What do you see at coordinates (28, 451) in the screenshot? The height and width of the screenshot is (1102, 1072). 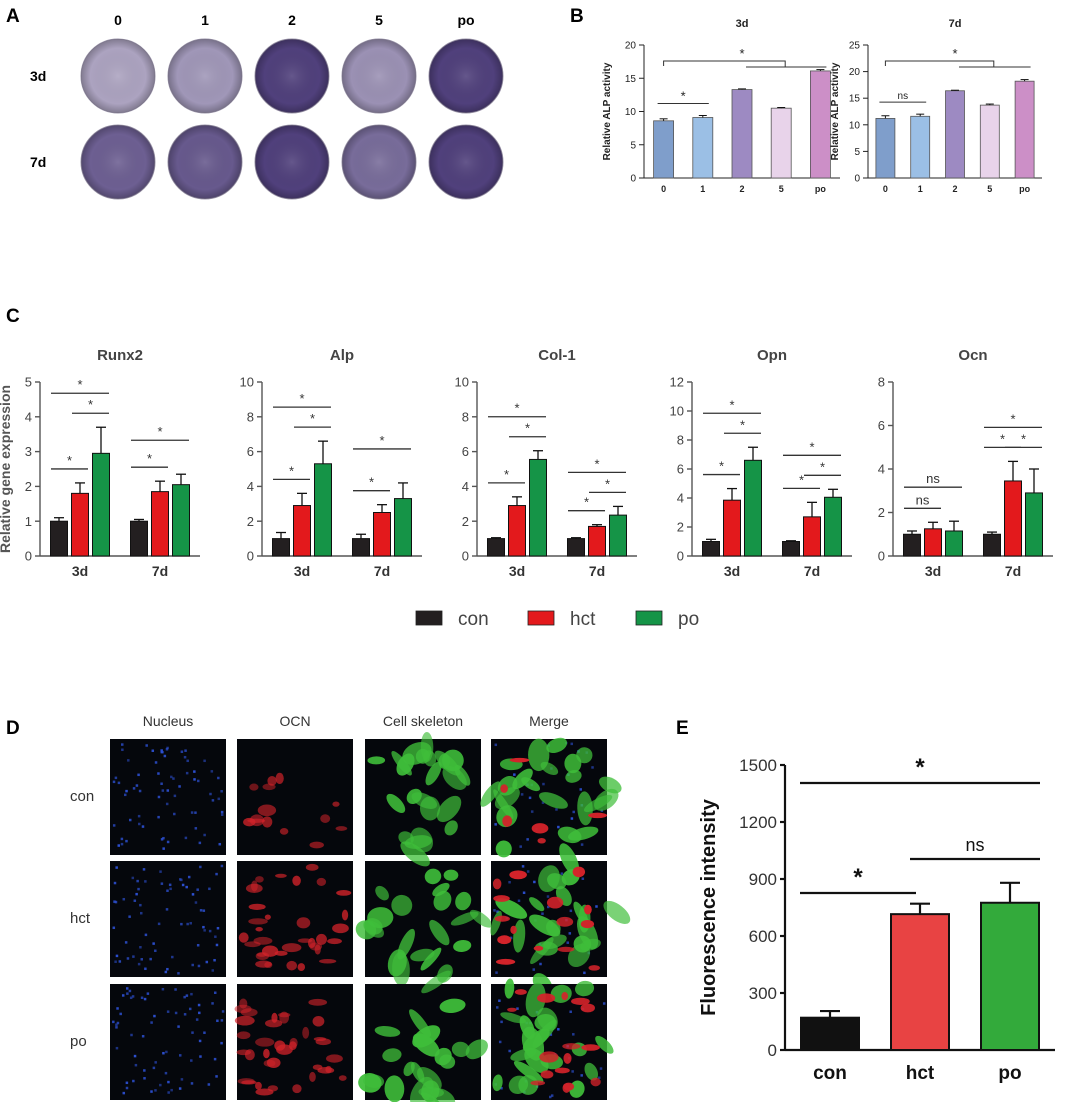 I see `y-tick-label: 3` at bounding box center [28, 451].